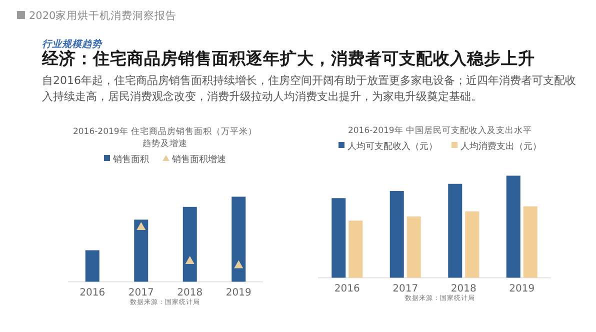  What do you see at coordinates (198, 159) in the screenshot?
I see `legend-label: 销售面积增速` at bounding box center [198, 159].